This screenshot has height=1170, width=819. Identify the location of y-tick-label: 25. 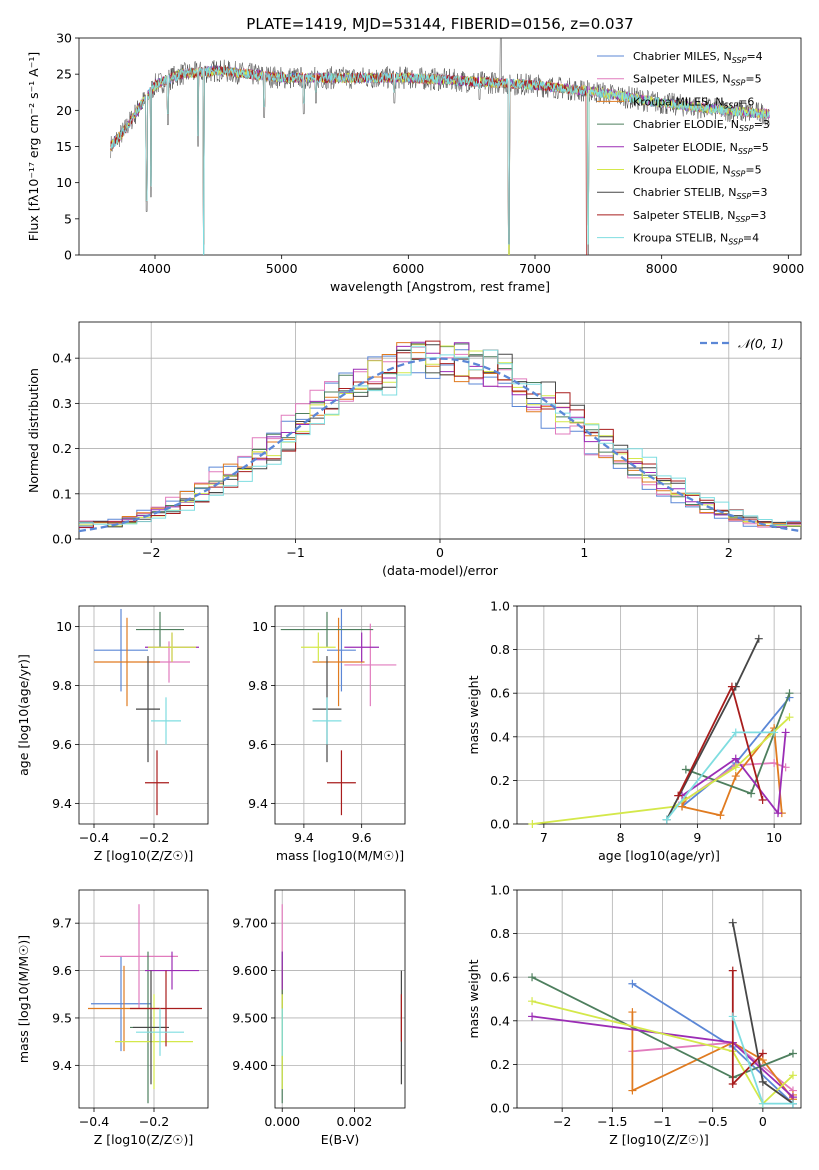
(64, 74).